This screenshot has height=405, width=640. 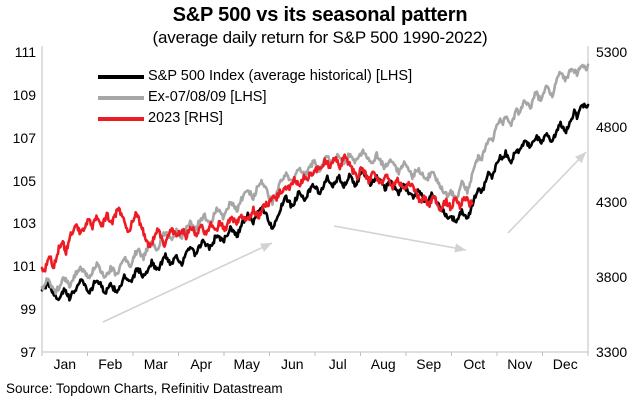 I want to click on x-axis-tick-jun: Jun, so click(x=292, y=364).